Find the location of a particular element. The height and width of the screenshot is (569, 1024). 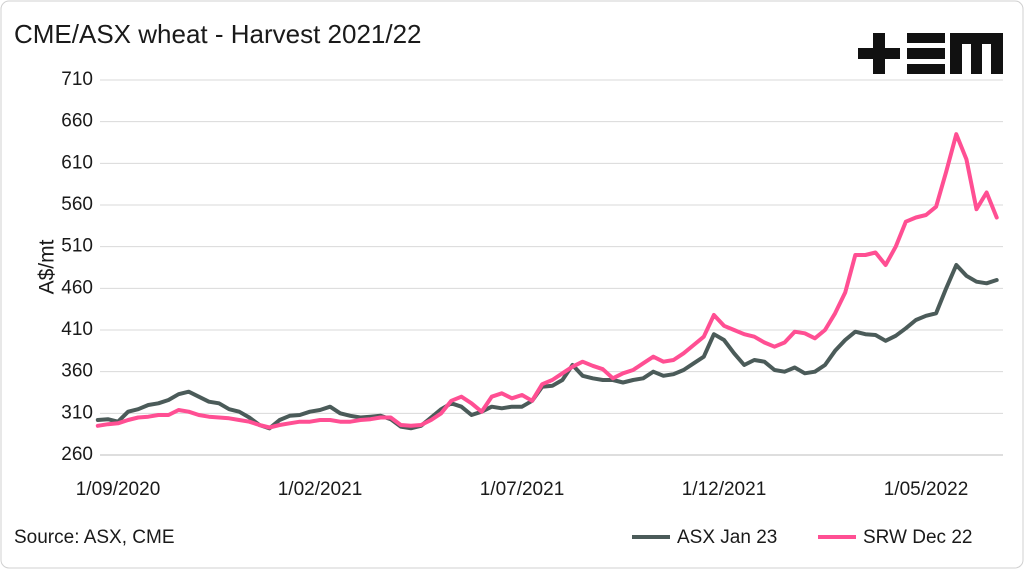

x-tick-label: 1/02/2021 is located at coordinates (320, 489).